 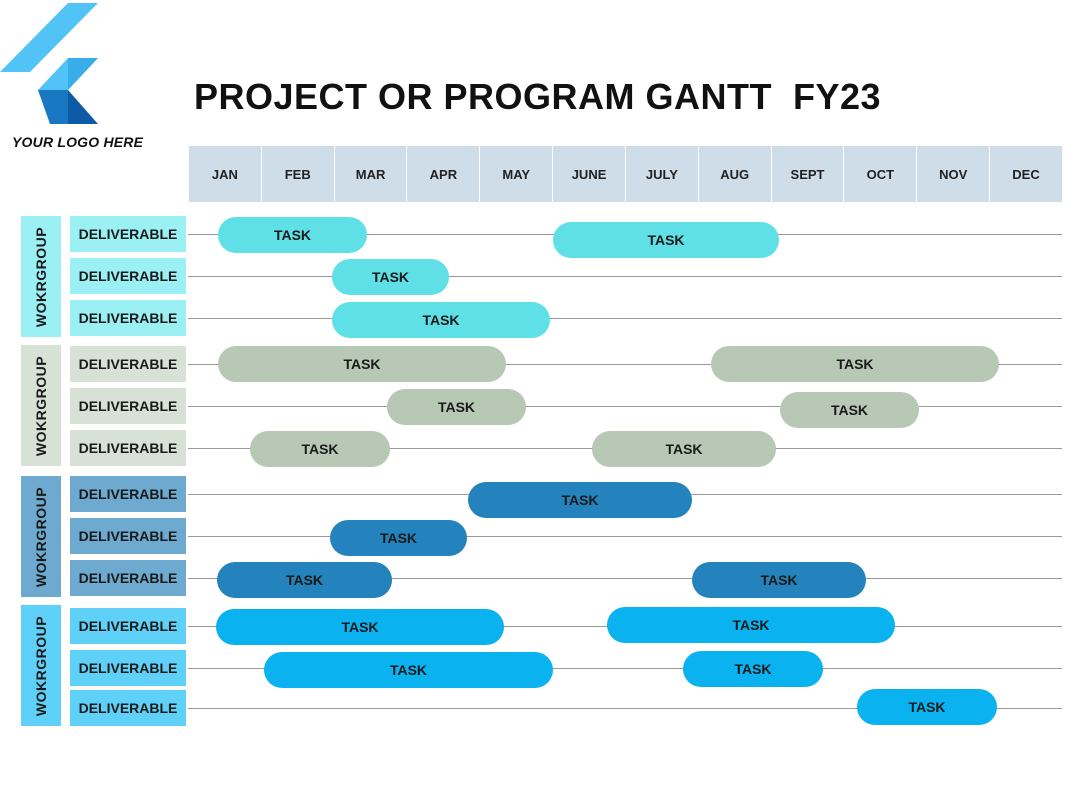 I want to click on month-june: JUNE, so click(x=589, y=174).